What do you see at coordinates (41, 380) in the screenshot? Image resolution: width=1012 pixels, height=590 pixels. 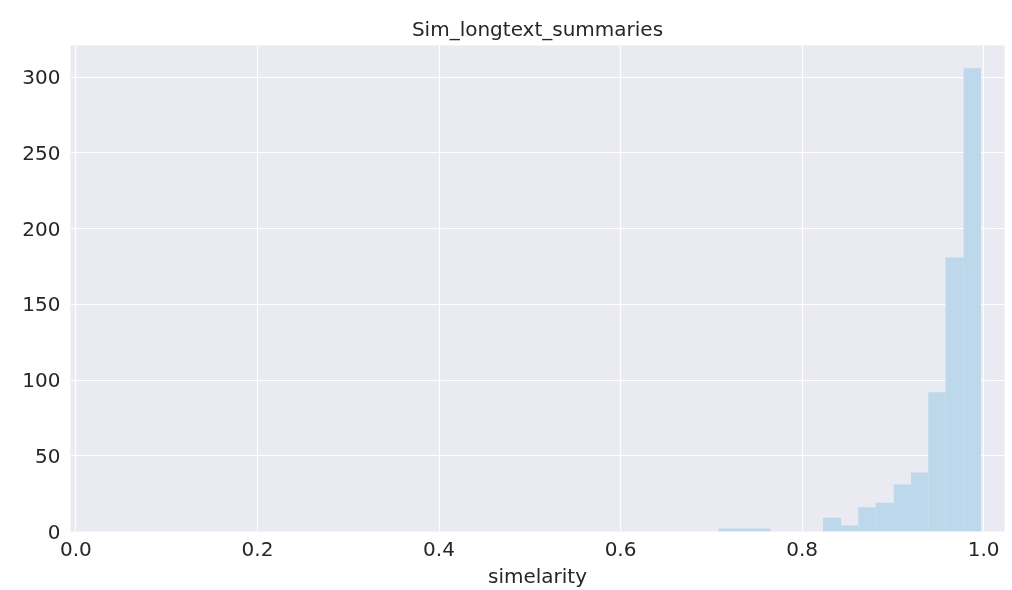 I see `y-tick-label: 100` at bounding box center [41, 380].